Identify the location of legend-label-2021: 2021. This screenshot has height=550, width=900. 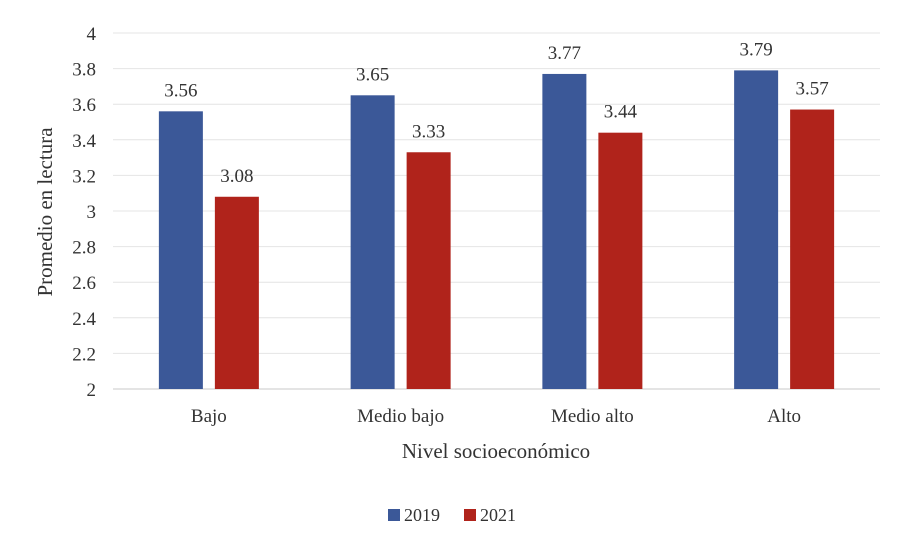
(498, 515).